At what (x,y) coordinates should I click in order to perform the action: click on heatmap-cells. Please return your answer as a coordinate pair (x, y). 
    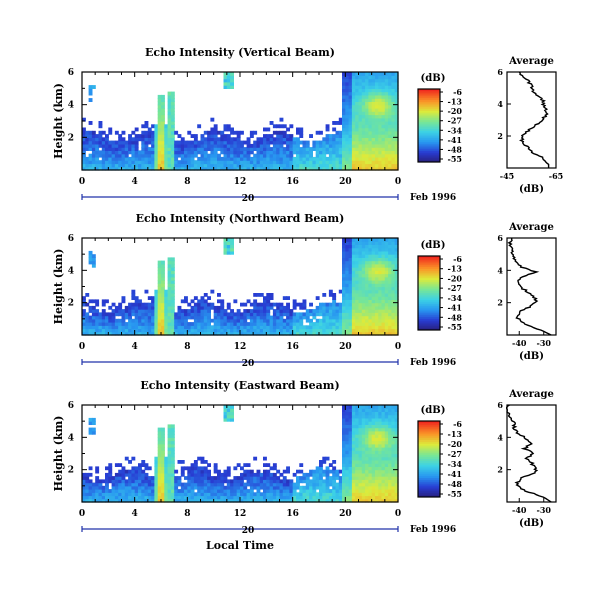
    Looking at the image, I should click on (240, 287).